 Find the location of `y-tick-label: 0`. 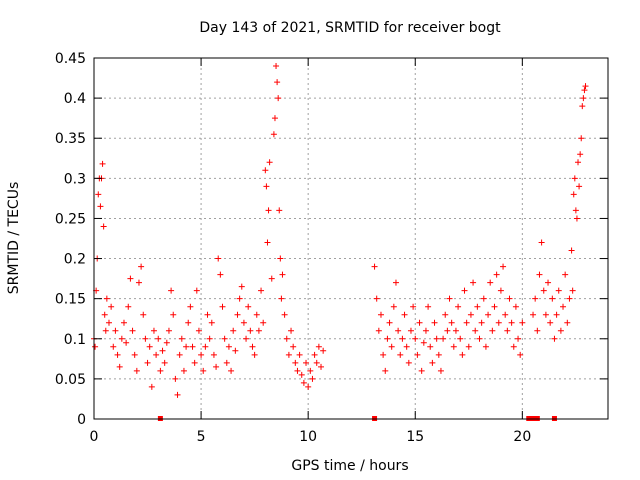

y-tick-label: 0 is located at coordinates (81, 420).